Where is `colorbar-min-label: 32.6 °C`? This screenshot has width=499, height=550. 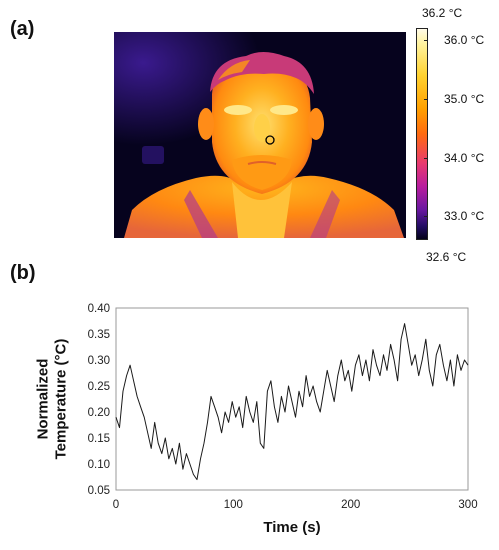
colorbar-min-label: 32.6 °C is located at coordinates (446, 257).